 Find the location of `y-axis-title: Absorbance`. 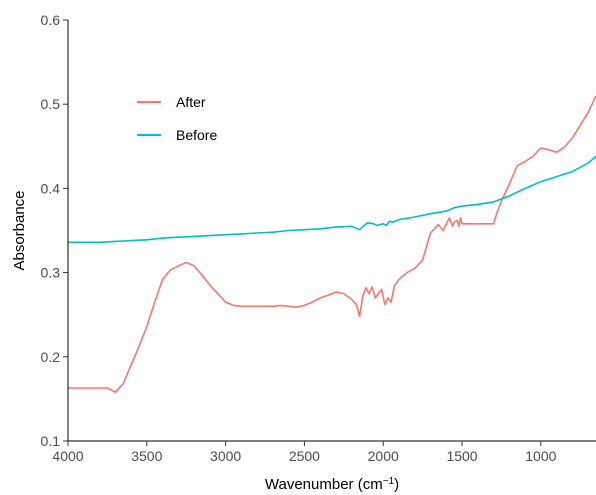

y-axis-title: Absorbance is located at coordinates (19, 230).